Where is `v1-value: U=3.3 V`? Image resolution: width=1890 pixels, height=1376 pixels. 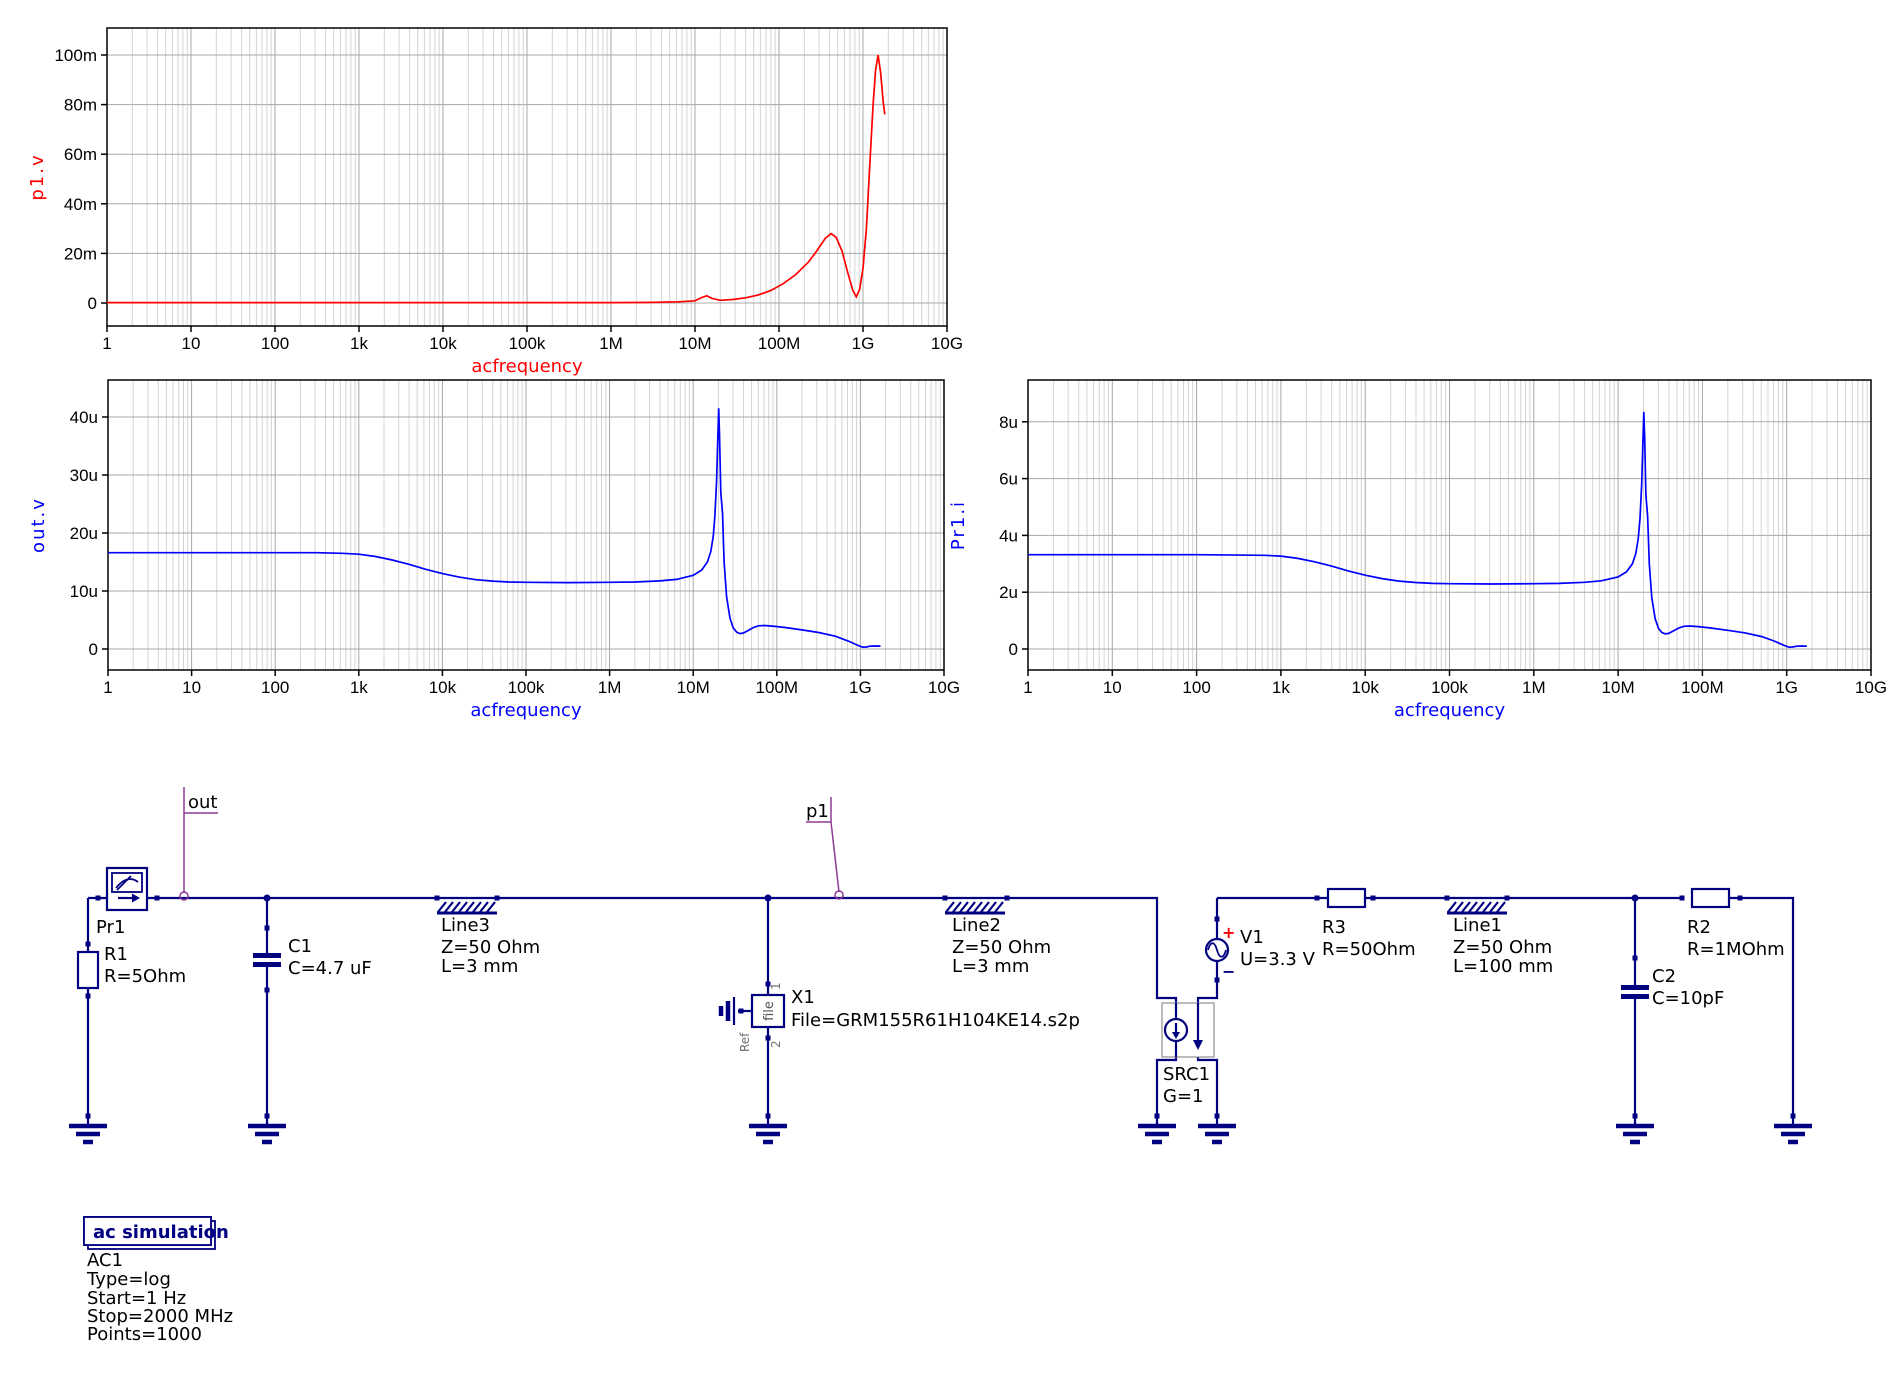
v1-value: U=3.3 V is located at coordinates (1278, 959).